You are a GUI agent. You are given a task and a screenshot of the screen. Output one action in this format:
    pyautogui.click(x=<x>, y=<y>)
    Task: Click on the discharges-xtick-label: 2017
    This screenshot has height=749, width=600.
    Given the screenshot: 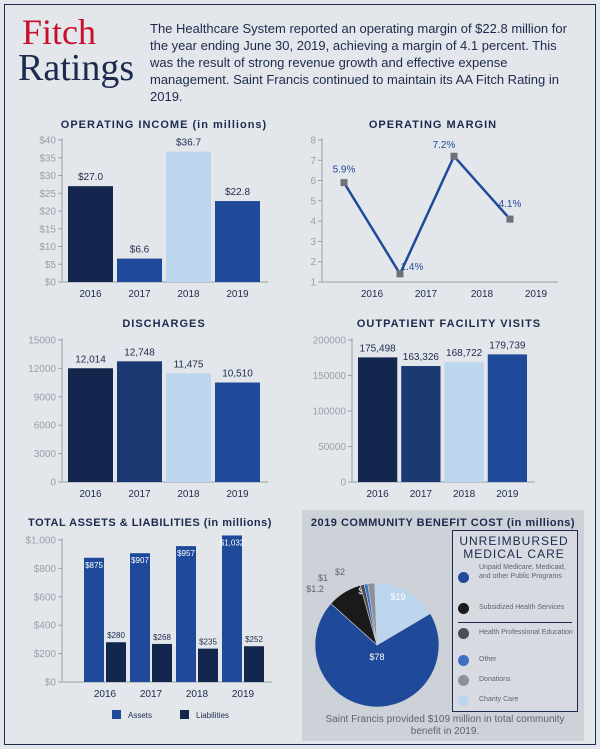 What is the action you would take?
    pyautogui.click(x=139, y=494)
    